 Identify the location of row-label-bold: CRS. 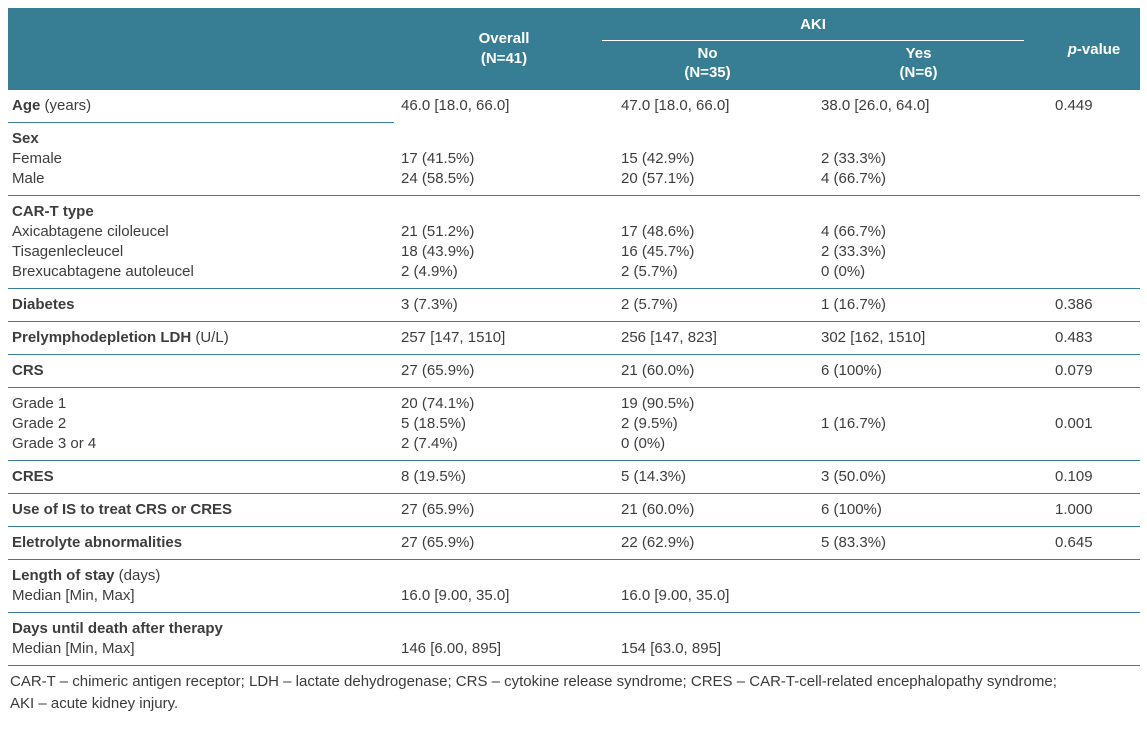
(28, 370).